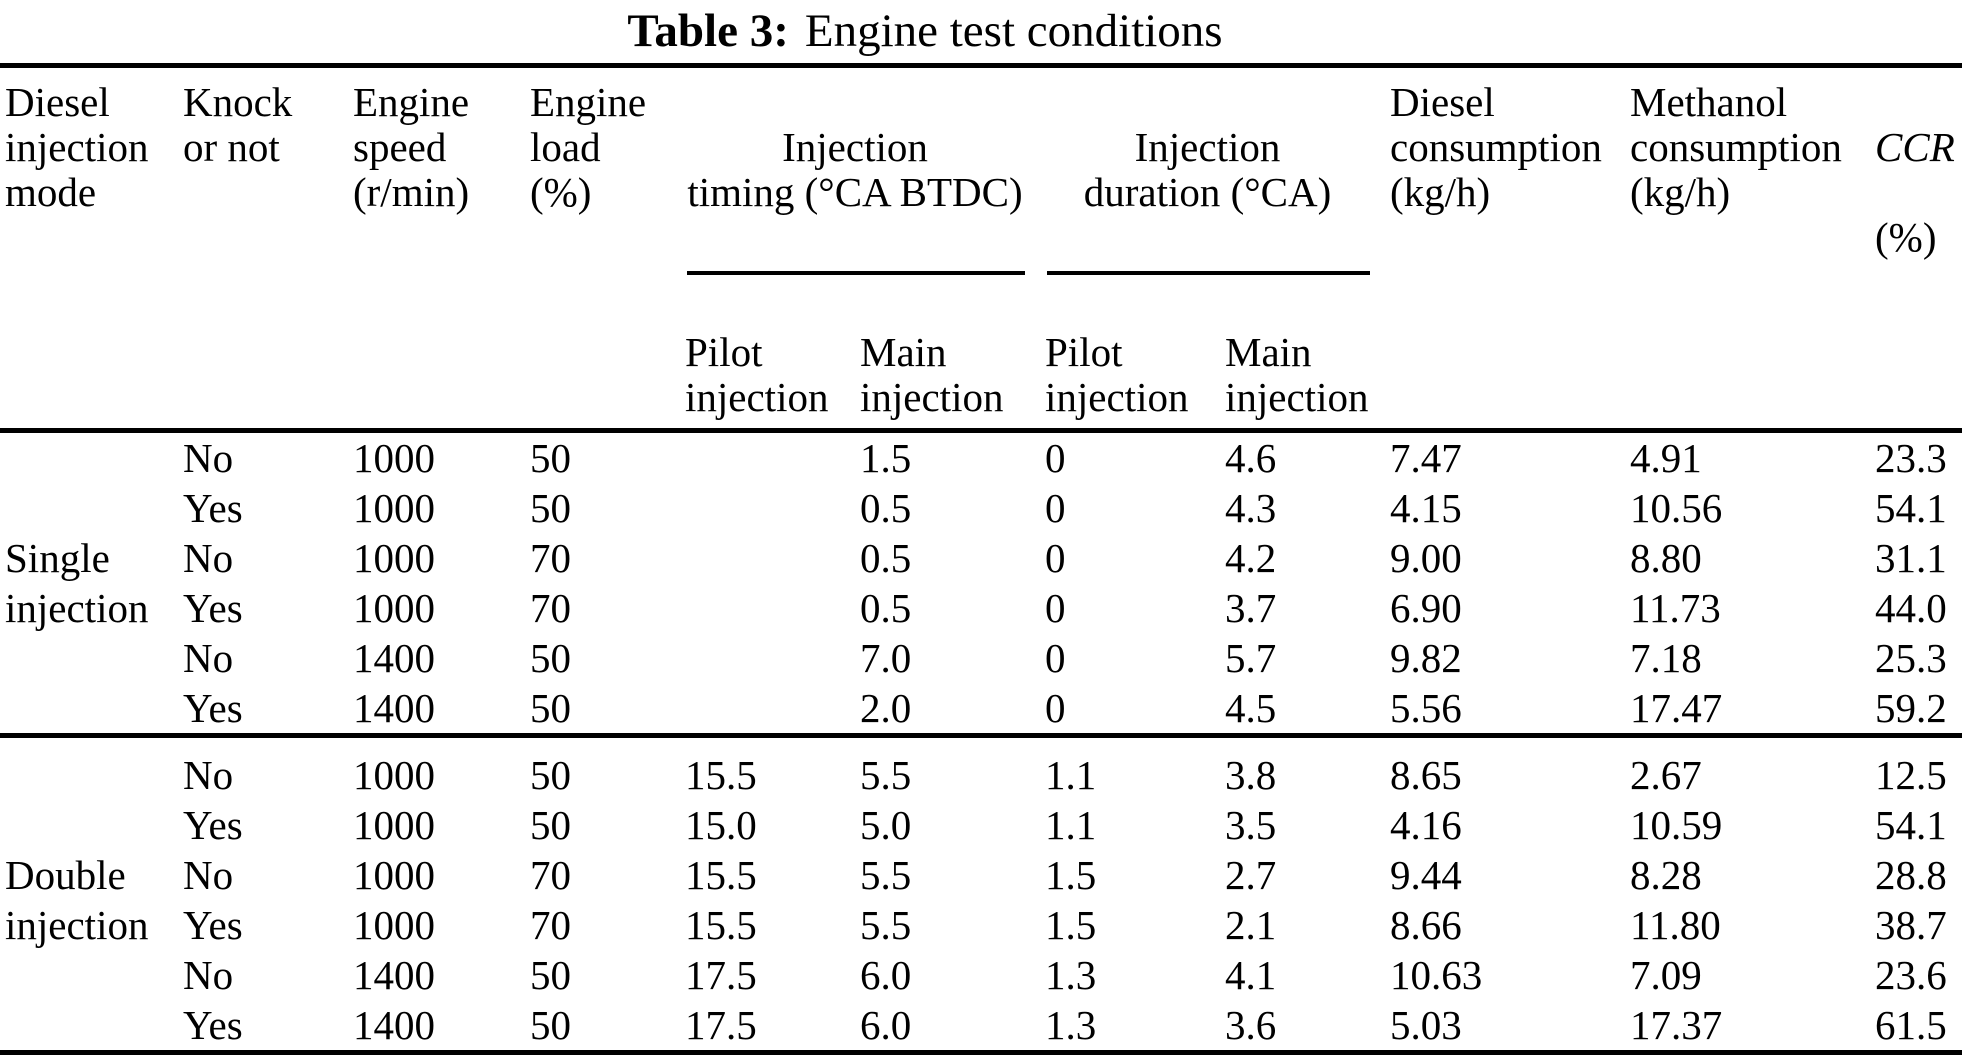 Image resolution: width=1962 pixels, height=1055 pixels. Describe the element at coordinates (1426, 925) in the screenshot. I see `cell-diesel-consumption: 8.66` at that location.